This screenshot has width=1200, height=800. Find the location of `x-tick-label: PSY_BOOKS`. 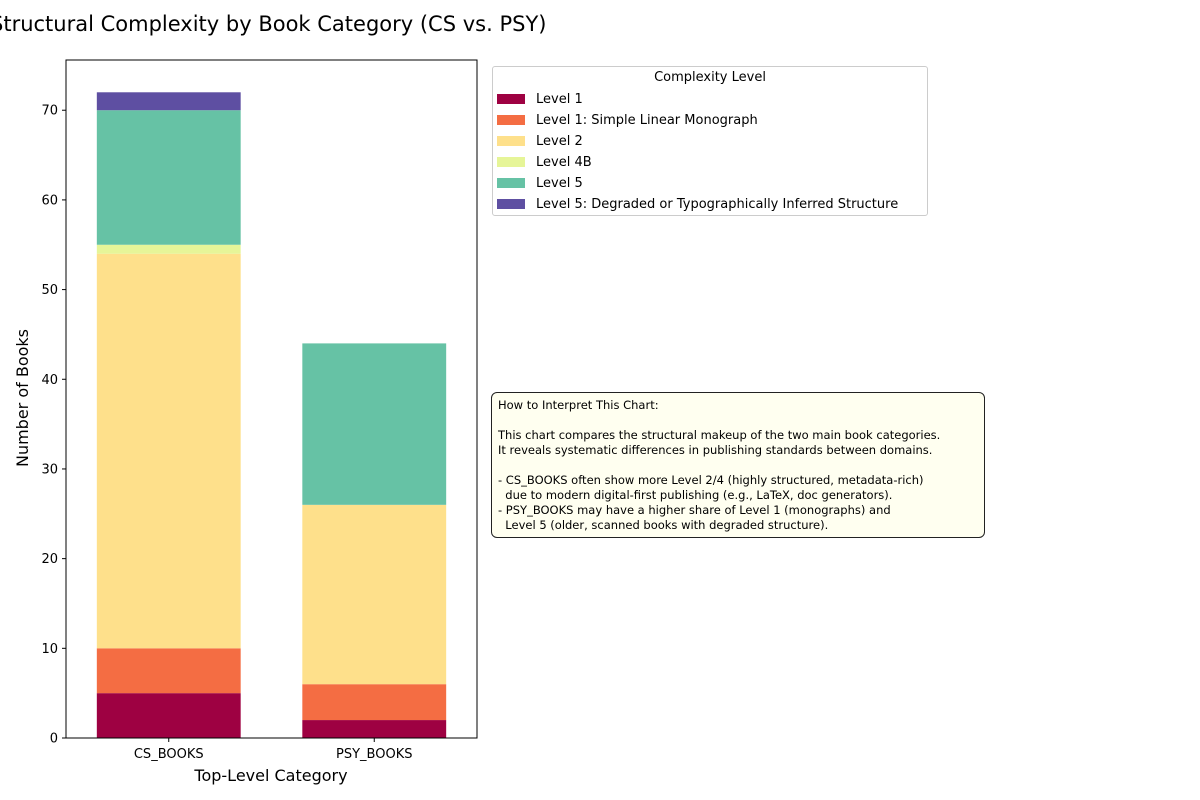

x-tick-label: PSY_BOOKS is located at coordinates (374, 754).